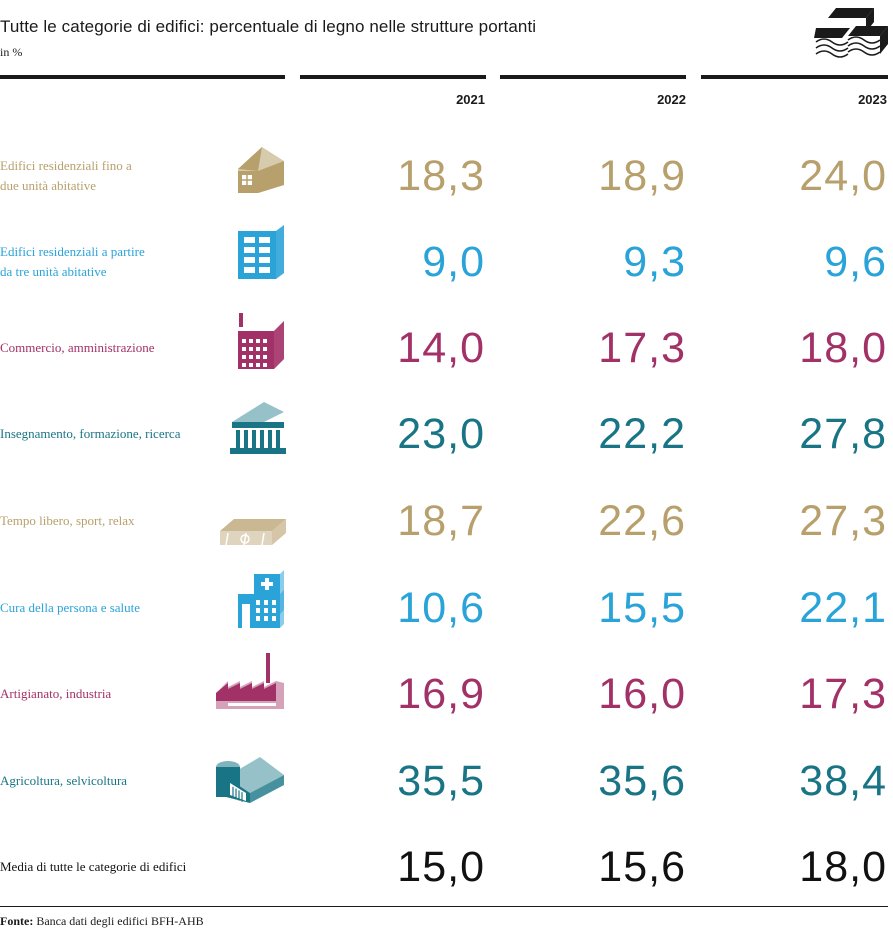 This screenshot has width=893, height=931. I want to click on barn-icon, so click(250, 780).